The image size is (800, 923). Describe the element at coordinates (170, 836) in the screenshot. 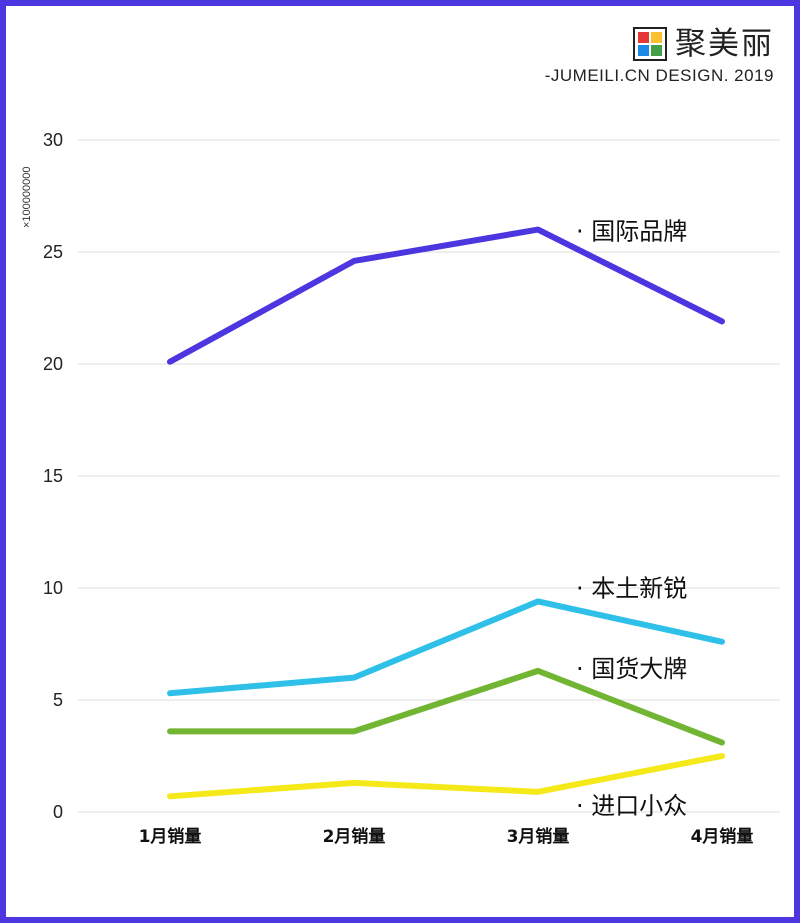

I see `x-tick-label: 1月销量` at that location.